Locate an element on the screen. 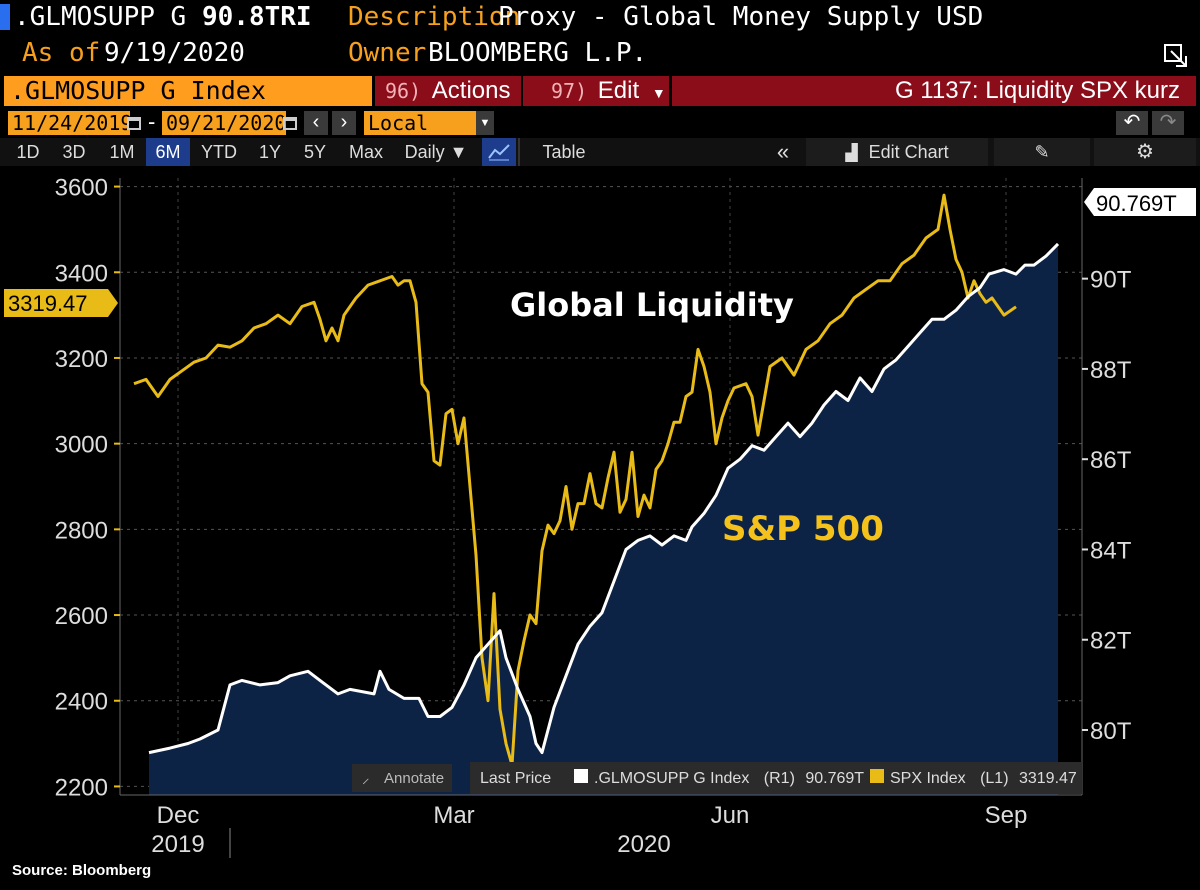 The height and width of the screenshot is (890, 1200). left-tick-label: 2800 is located at coordinates (81, 530).